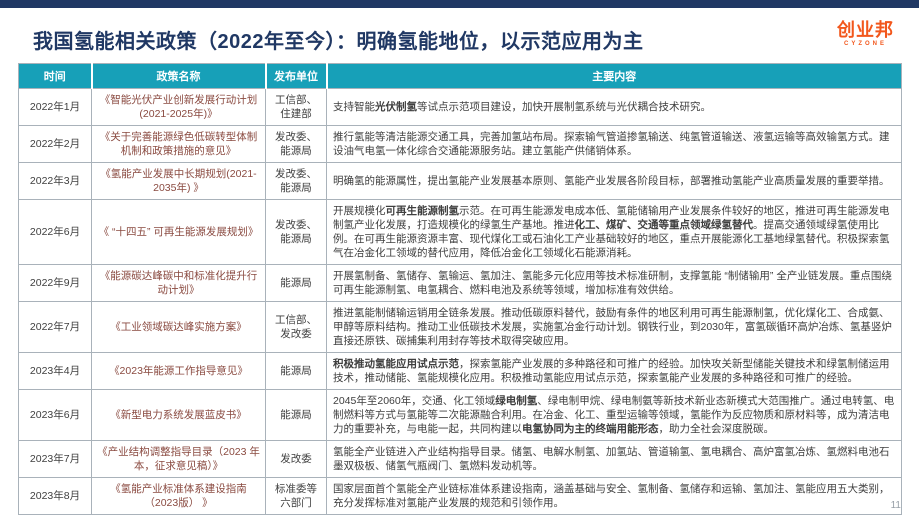  I want to click on column-header-policy-name: 政策名称, so click(178, 76).